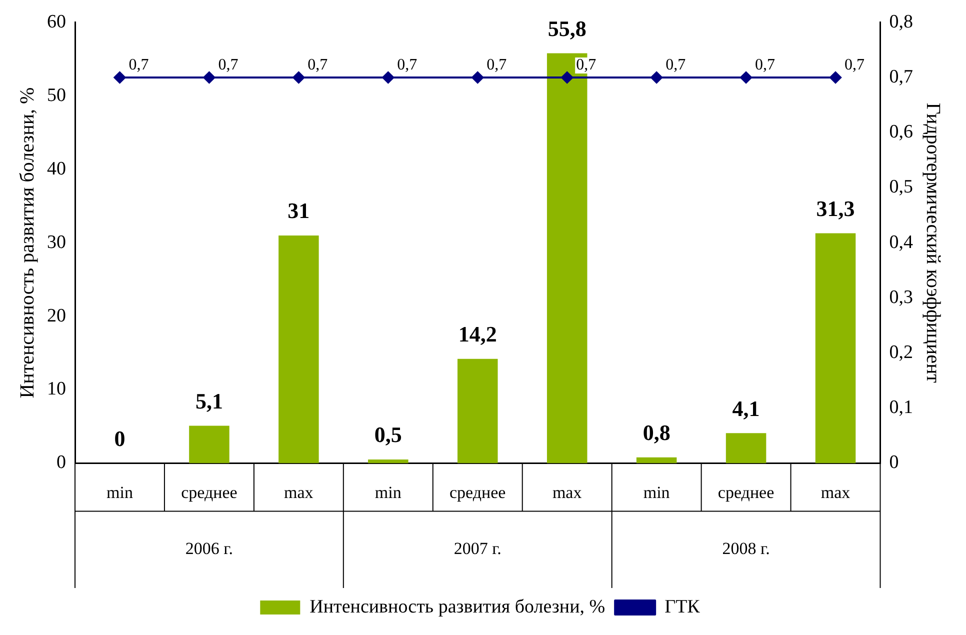  What do you see at coordinates (388, 435) in the screenshot?
I see `data-label: 0,5` at bounding box center [388, 435].